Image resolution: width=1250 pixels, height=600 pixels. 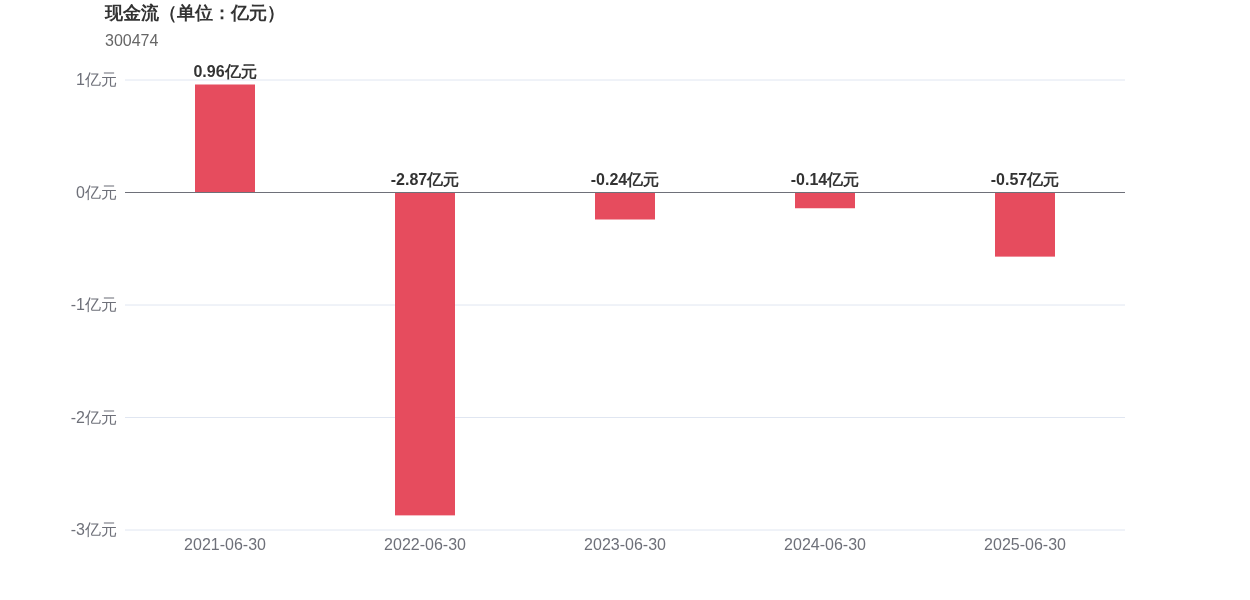 What do you see at coordinates (625, 179) in the screenshot?
I see `data-label: -0.24亿元` at bounding box center [625, 179].